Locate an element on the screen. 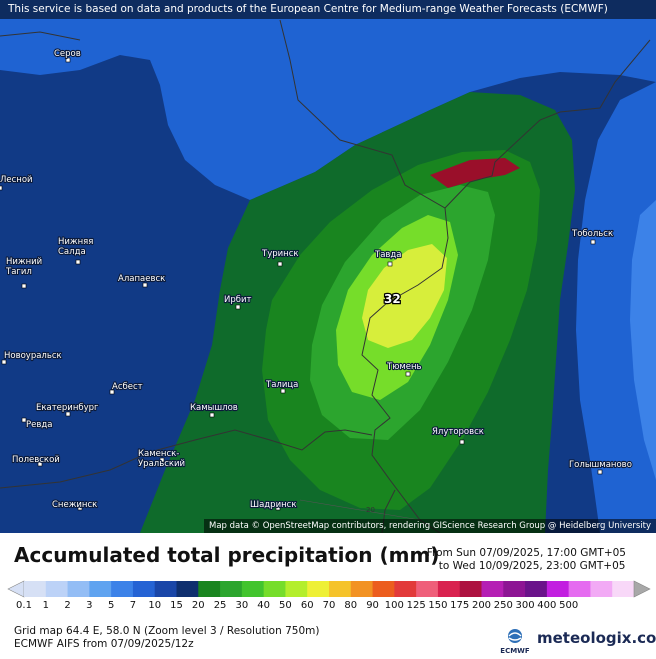  color-scale is located at coordinates (328, 590).